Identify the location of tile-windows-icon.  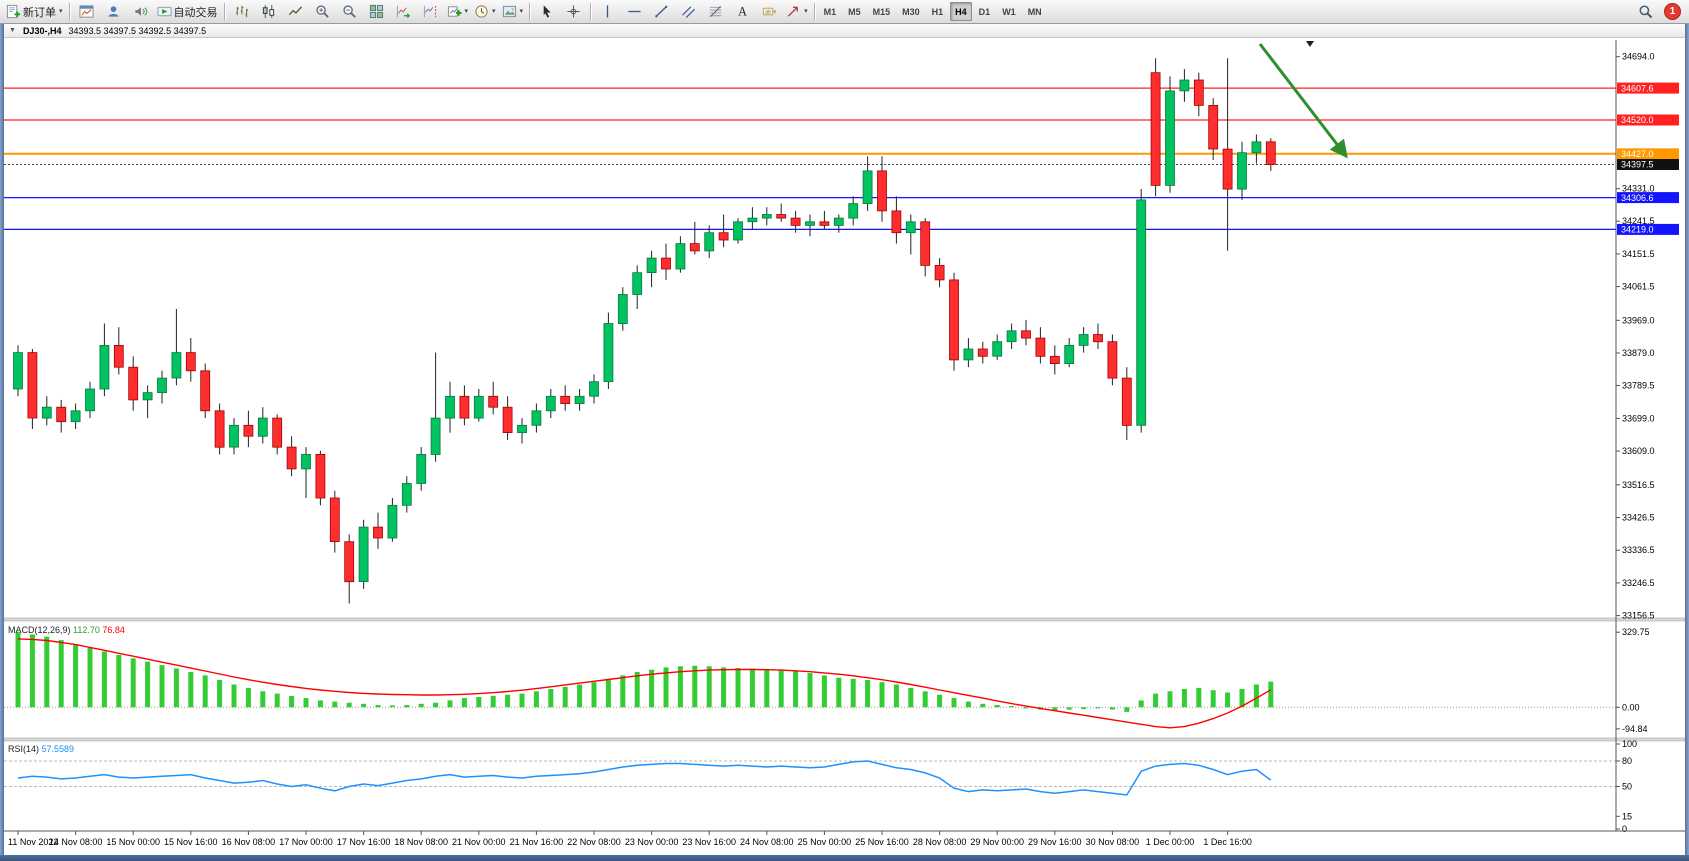
(376, 11).